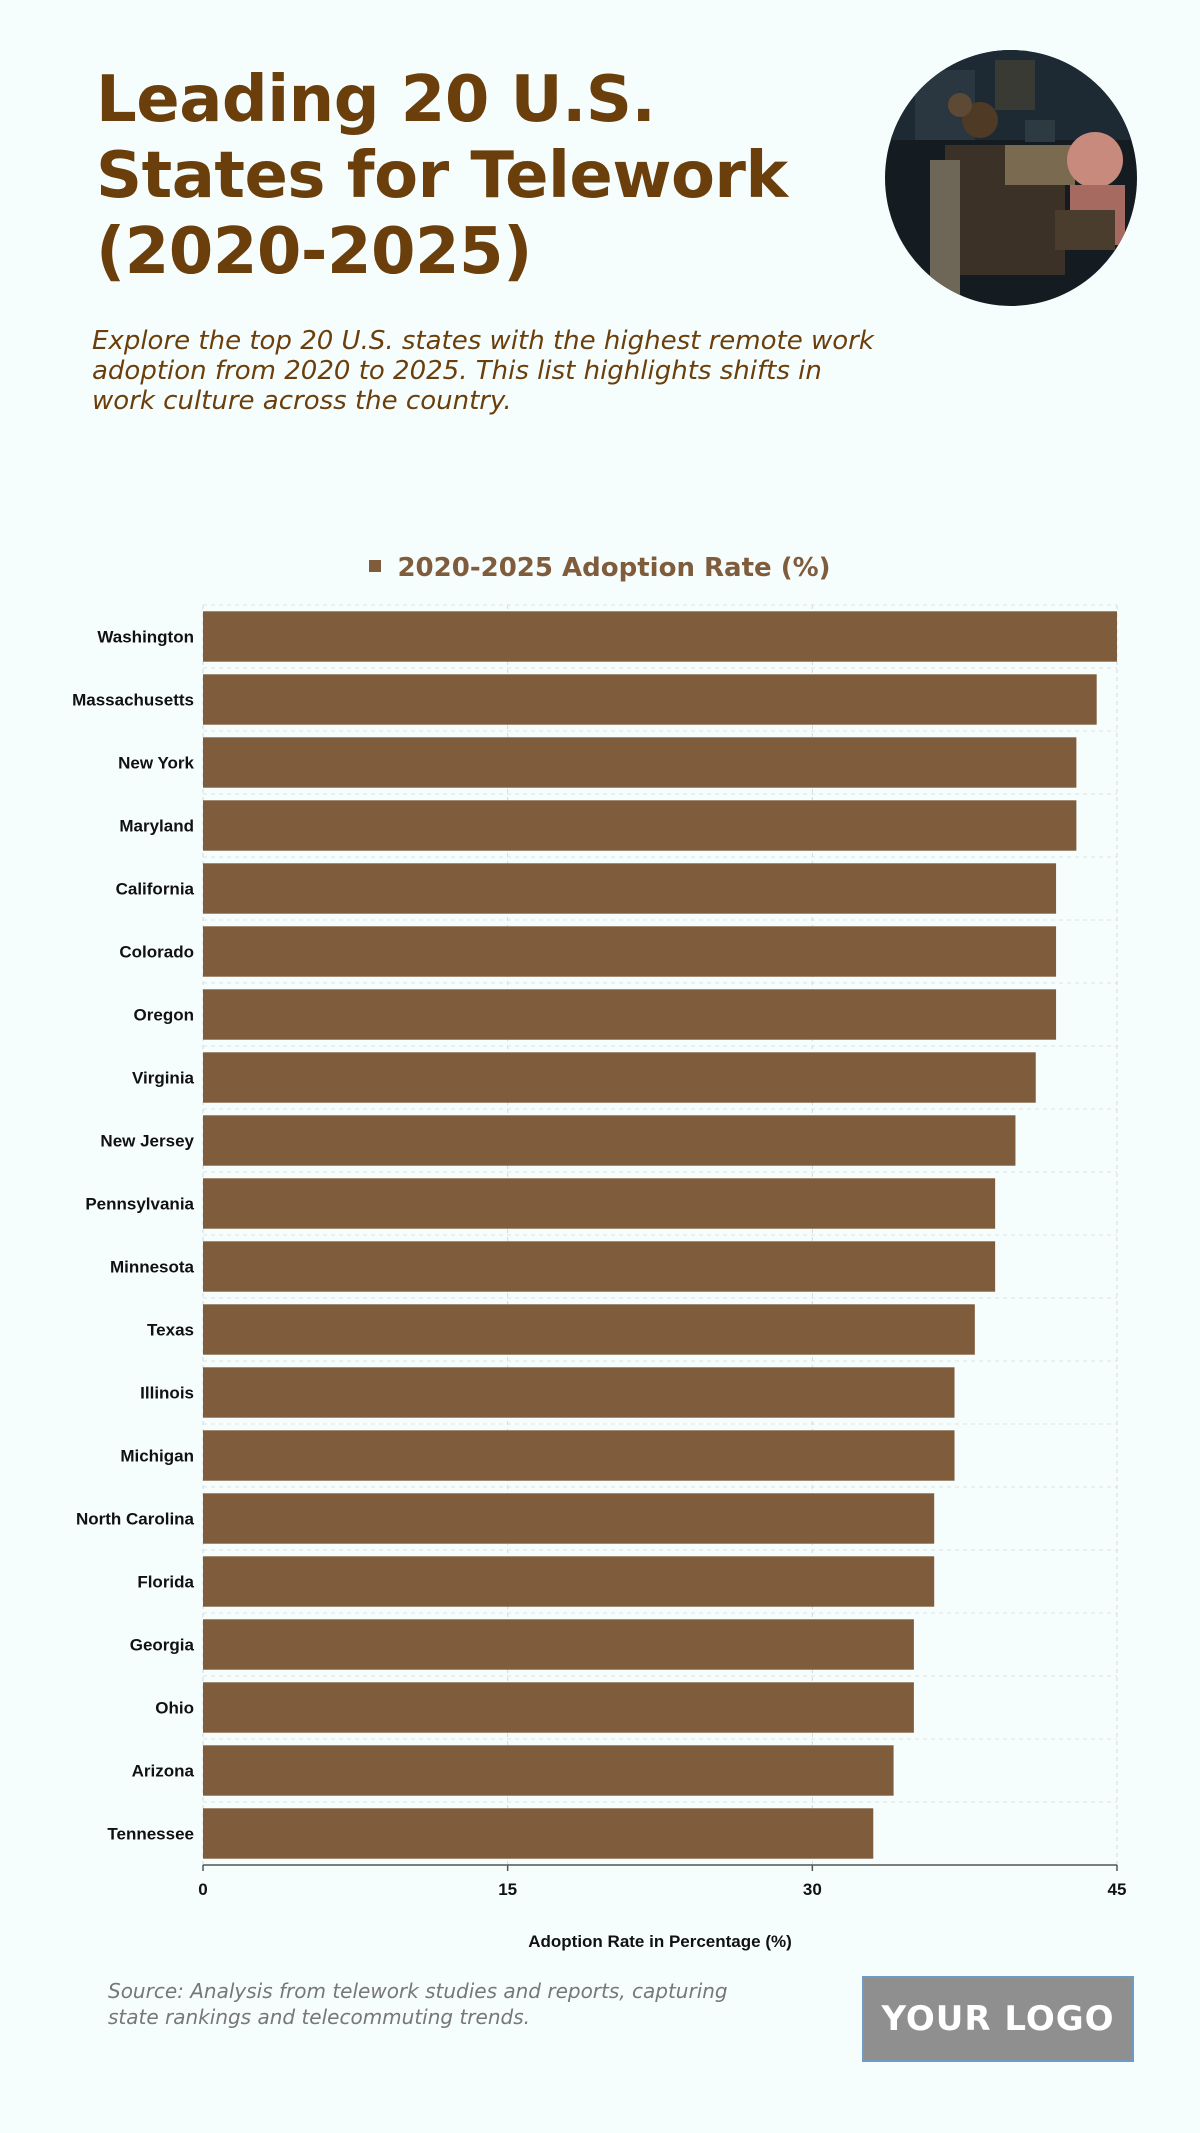 The height and width of the screenshot is (2133, 1200). I want to click on category-label: Michigan, so click(157, 1456).